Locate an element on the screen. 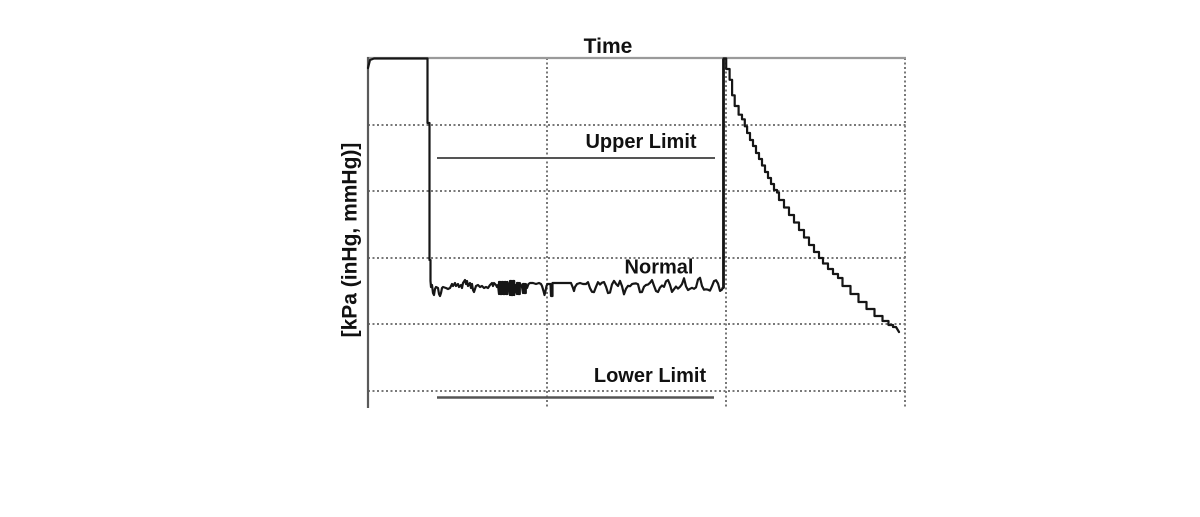  svg-text: Normal is located at coordinates (659, 268).